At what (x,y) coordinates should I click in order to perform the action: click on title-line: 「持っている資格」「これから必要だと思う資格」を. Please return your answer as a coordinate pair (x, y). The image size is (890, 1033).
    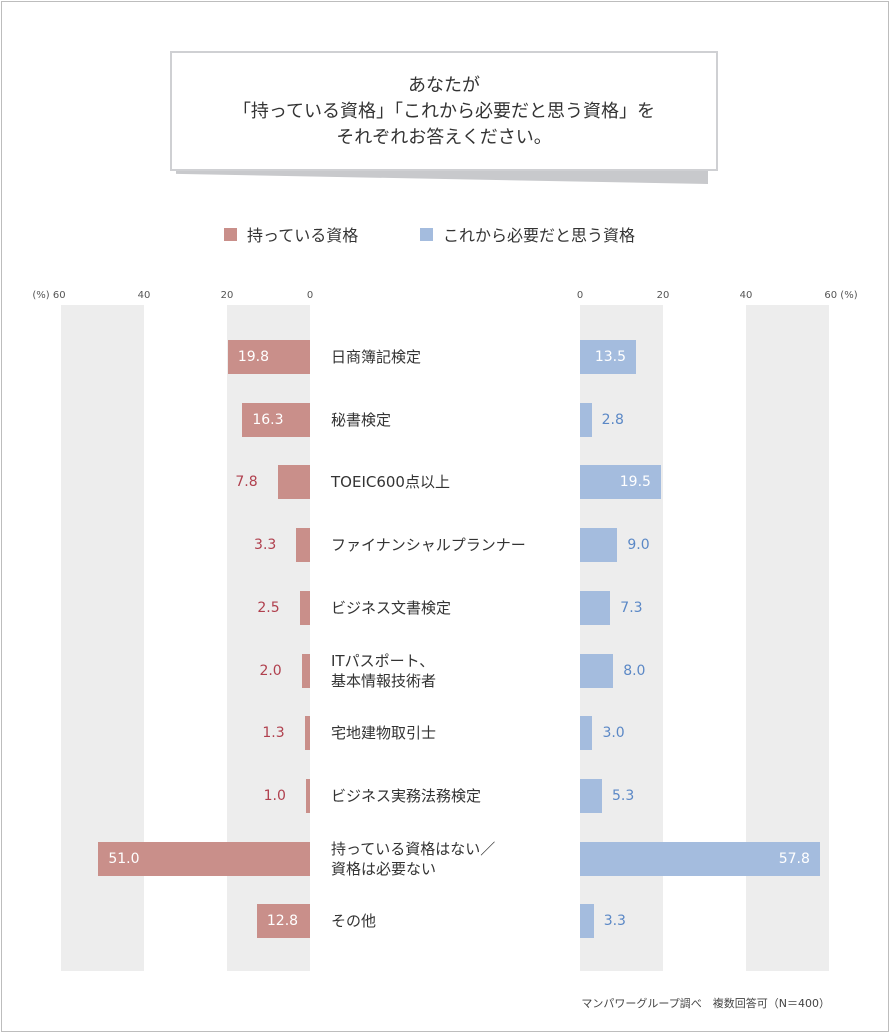
    Looking at the image, I should click on (444, 111).